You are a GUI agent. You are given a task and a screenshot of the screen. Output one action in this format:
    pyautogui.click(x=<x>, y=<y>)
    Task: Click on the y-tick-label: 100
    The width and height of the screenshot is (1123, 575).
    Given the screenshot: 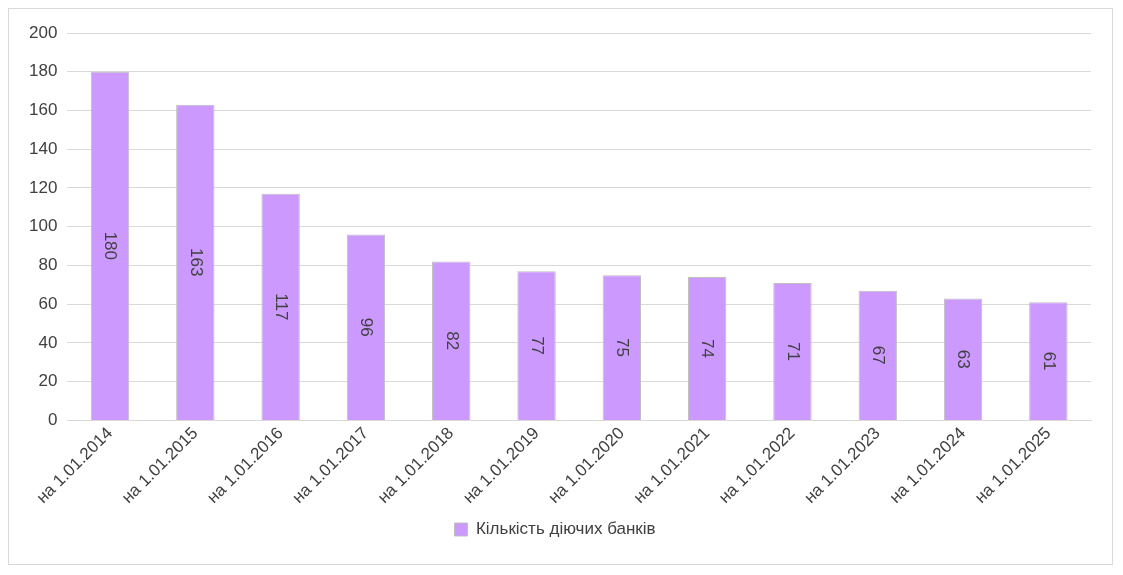 What is the action you would take?
    pyautogui.click(x=43, y=226)
    